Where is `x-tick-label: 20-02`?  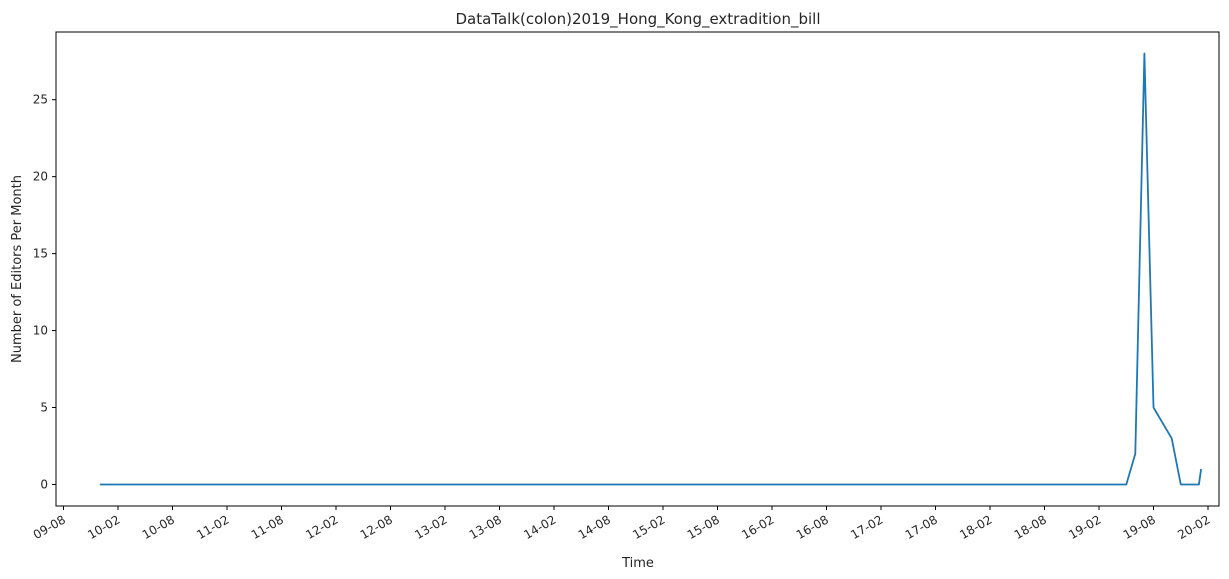
x-tick-label: 20-02 is located at coordinates (1193, 527).